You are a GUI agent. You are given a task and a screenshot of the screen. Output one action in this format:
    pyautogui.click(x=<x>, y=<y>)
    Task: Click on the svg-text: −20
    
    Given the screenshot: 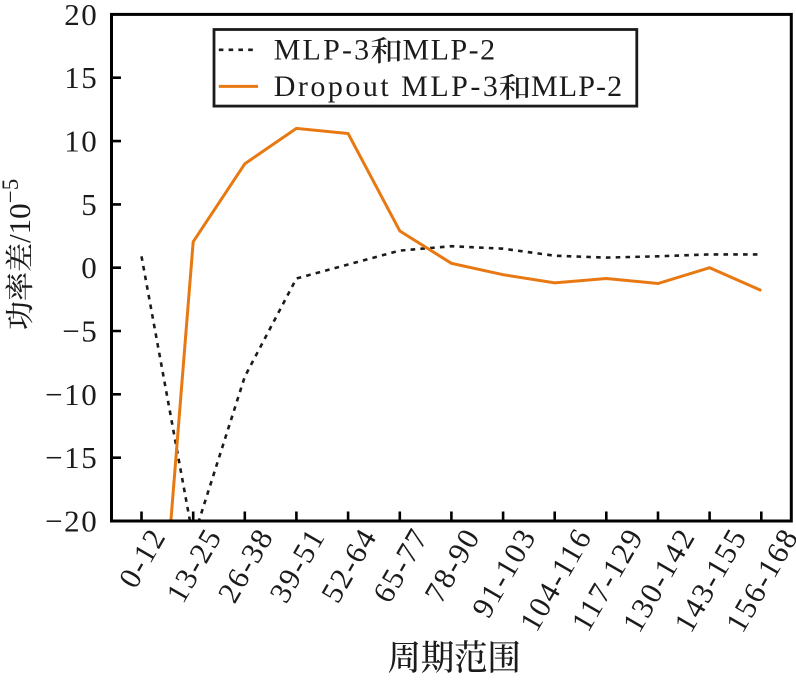 What is the action you would take?
    pyautogui.click(x=71, y=521)
    